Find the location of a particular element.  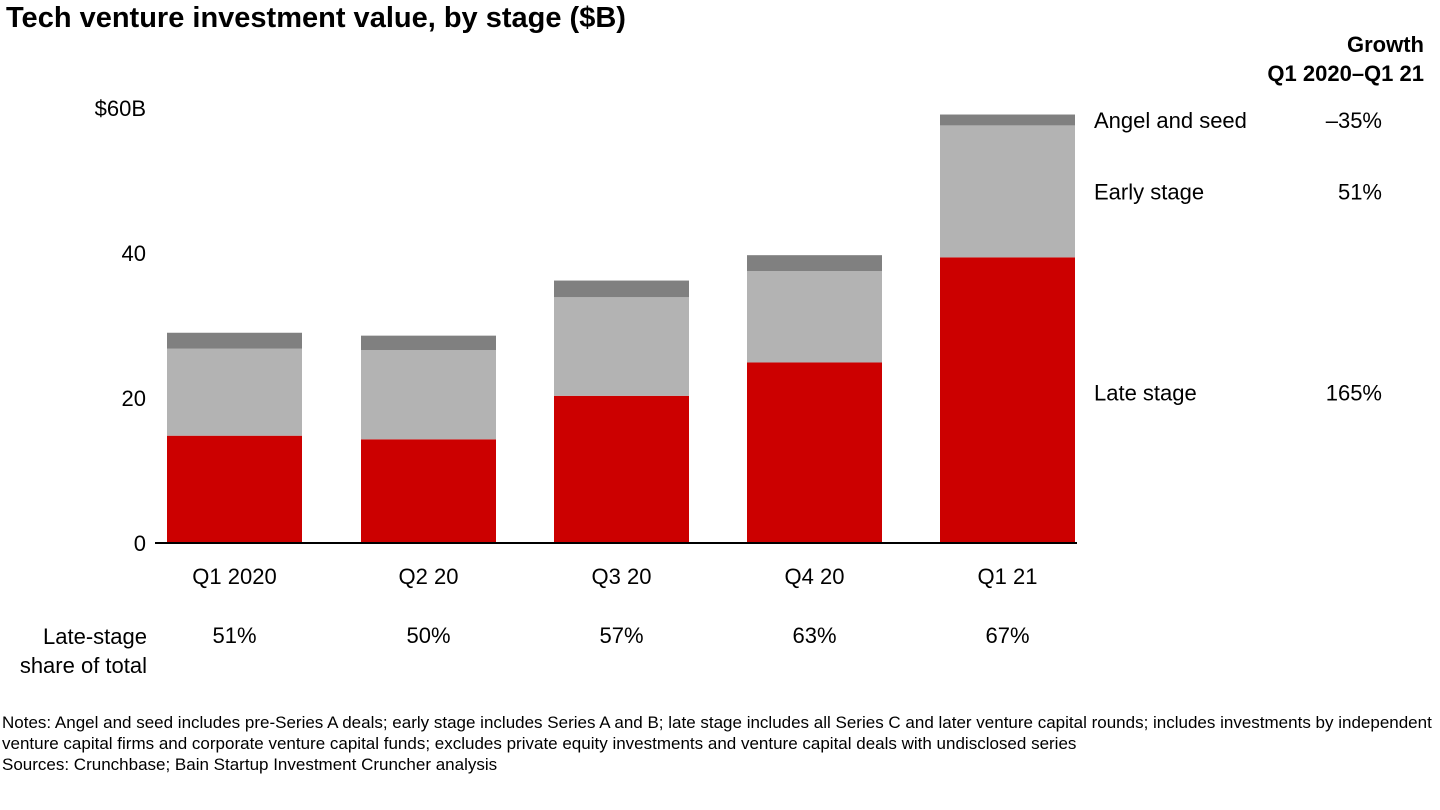

growth-column-header: Growth Q1 2020–Q1 21 is located at coordinates (1345, 59).